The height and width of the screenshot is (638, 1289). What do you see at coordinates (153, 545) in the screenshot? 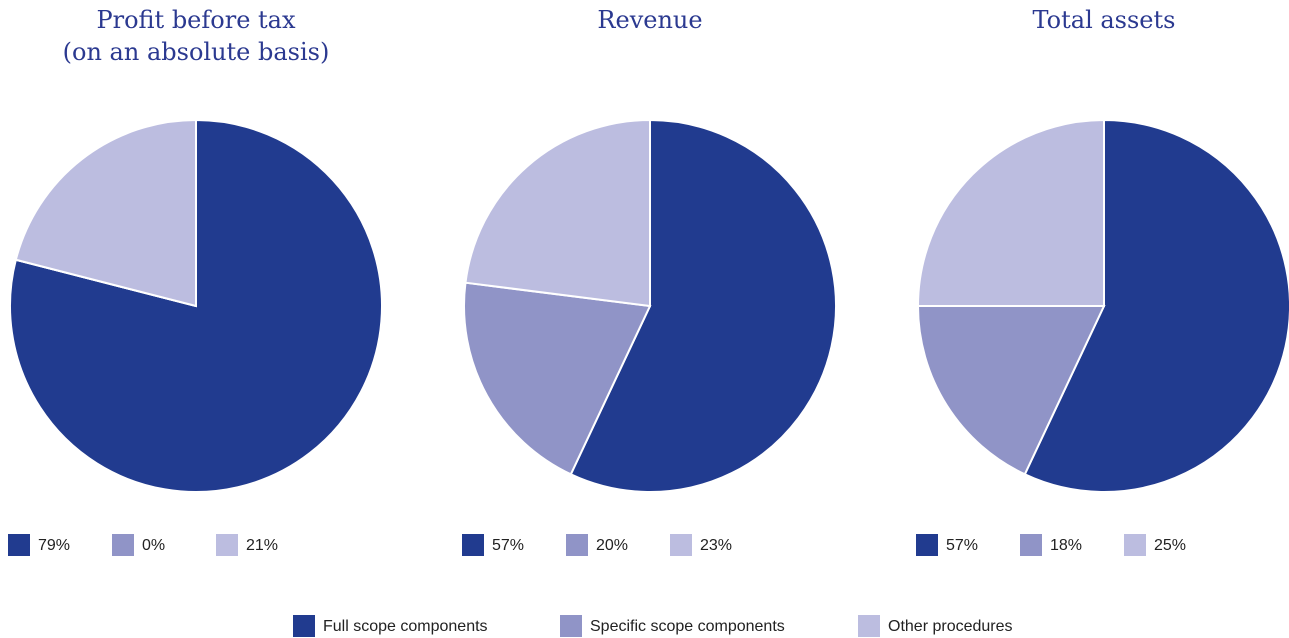
I see `value-label: 0%` at bounding box center [153, 545].